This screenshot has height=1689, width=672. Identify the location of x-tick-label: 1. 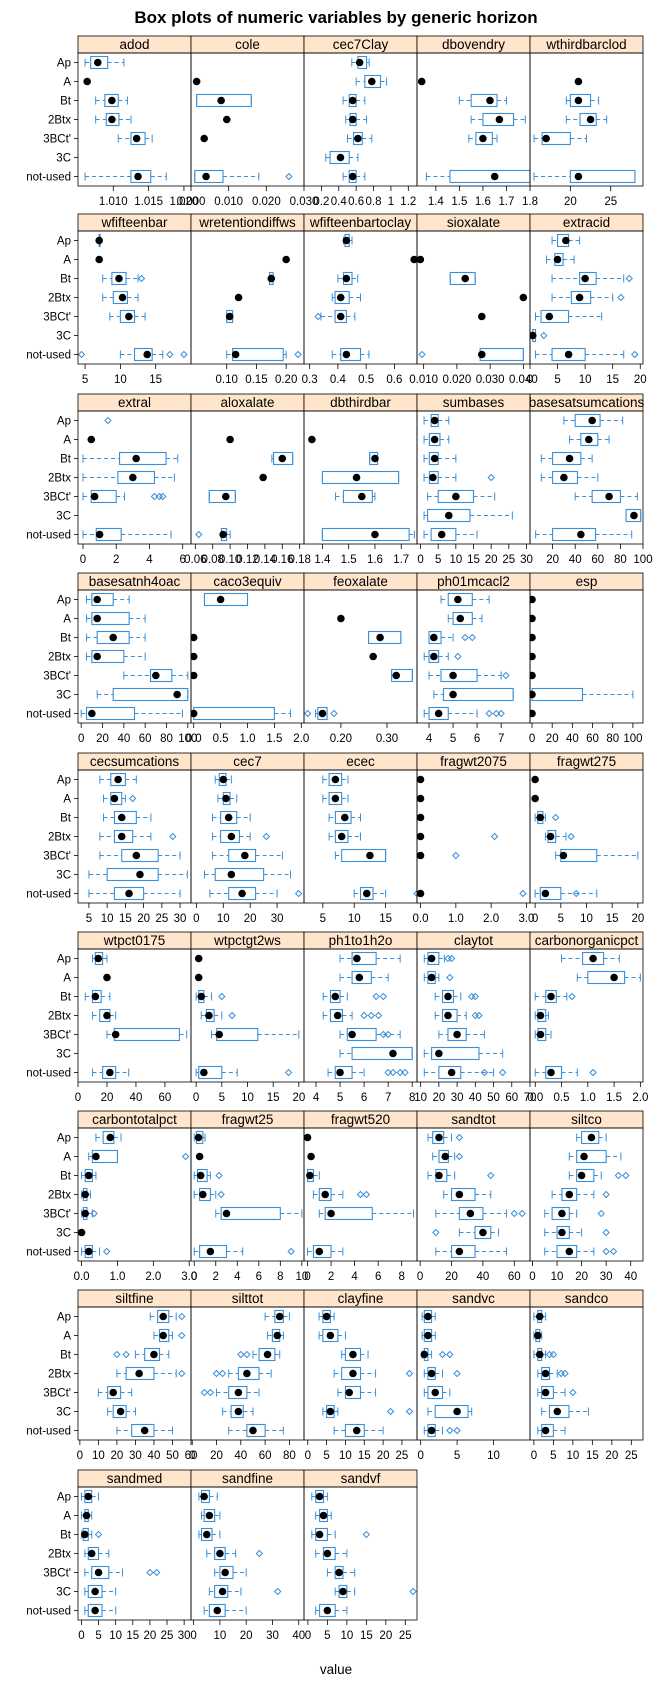
(391, 202).